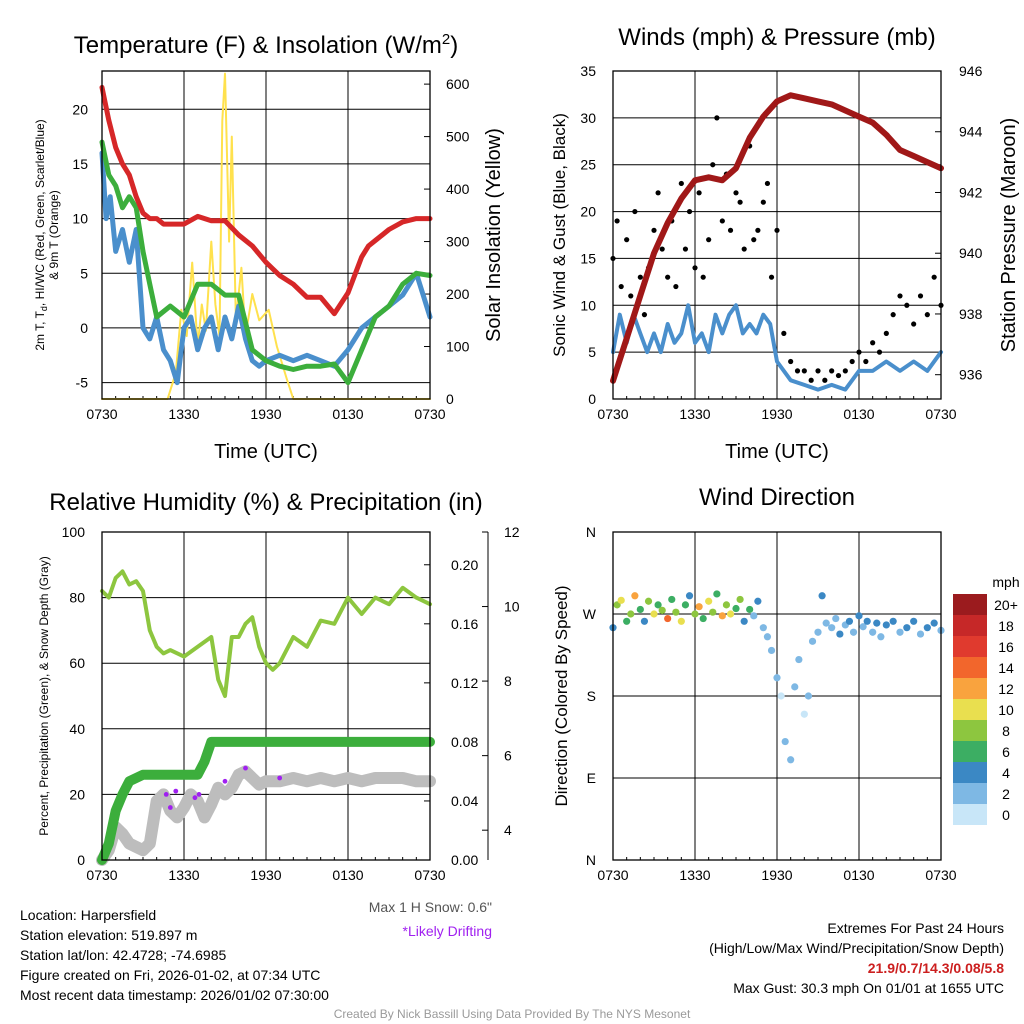 The image size is (1024, 1024). I want to click on wind-title: Winds (mph) & Pressure (mb), so click(776, 37).